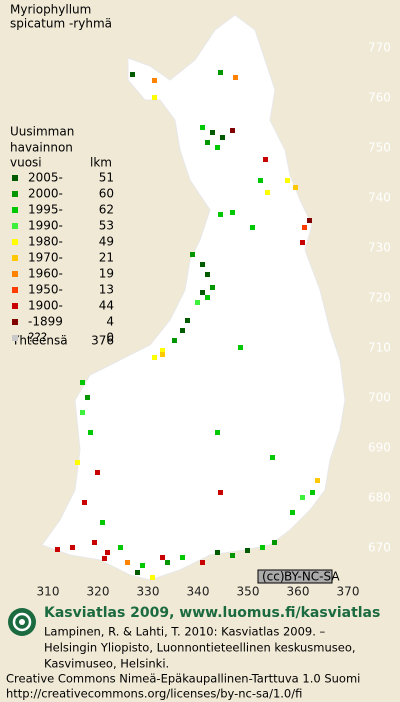  Describe the element at coordinates (110, 322) in the screenshot. I see `legend-count: 4` at that location.